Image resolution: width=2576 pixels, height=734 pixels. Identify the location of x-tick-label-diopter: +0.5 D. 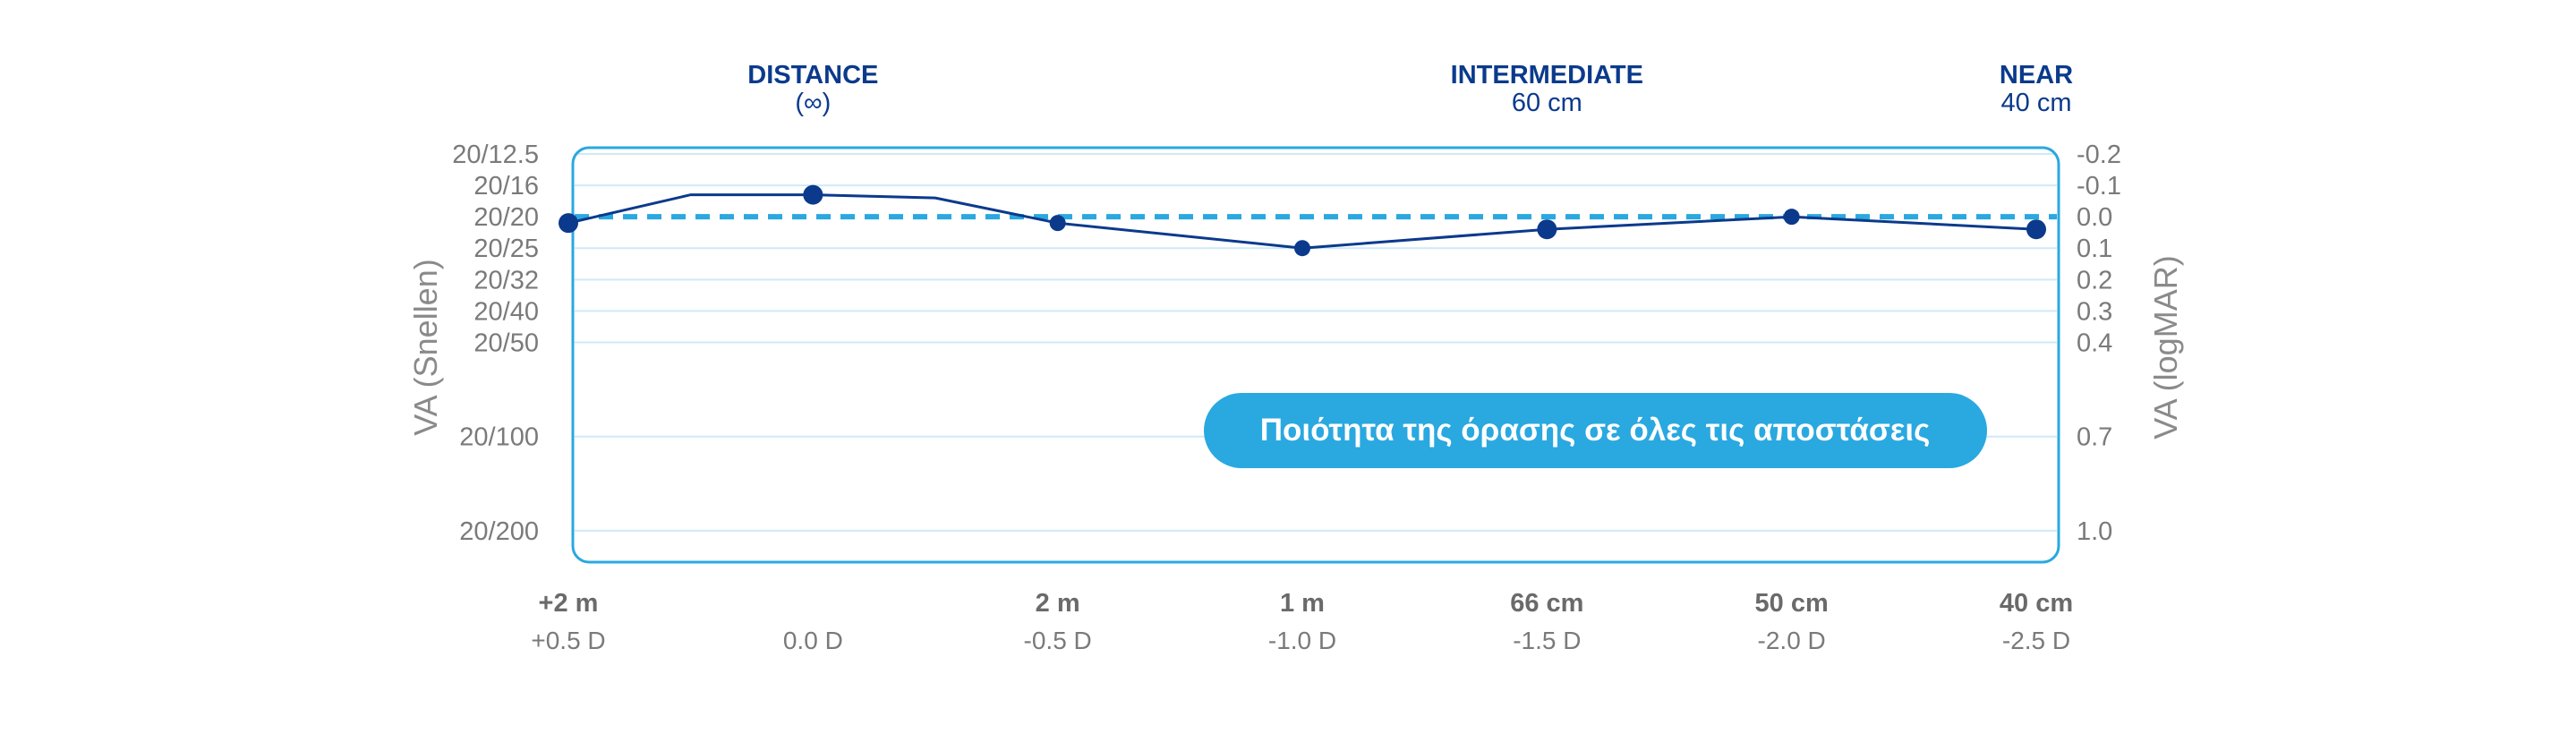
(568, 640).